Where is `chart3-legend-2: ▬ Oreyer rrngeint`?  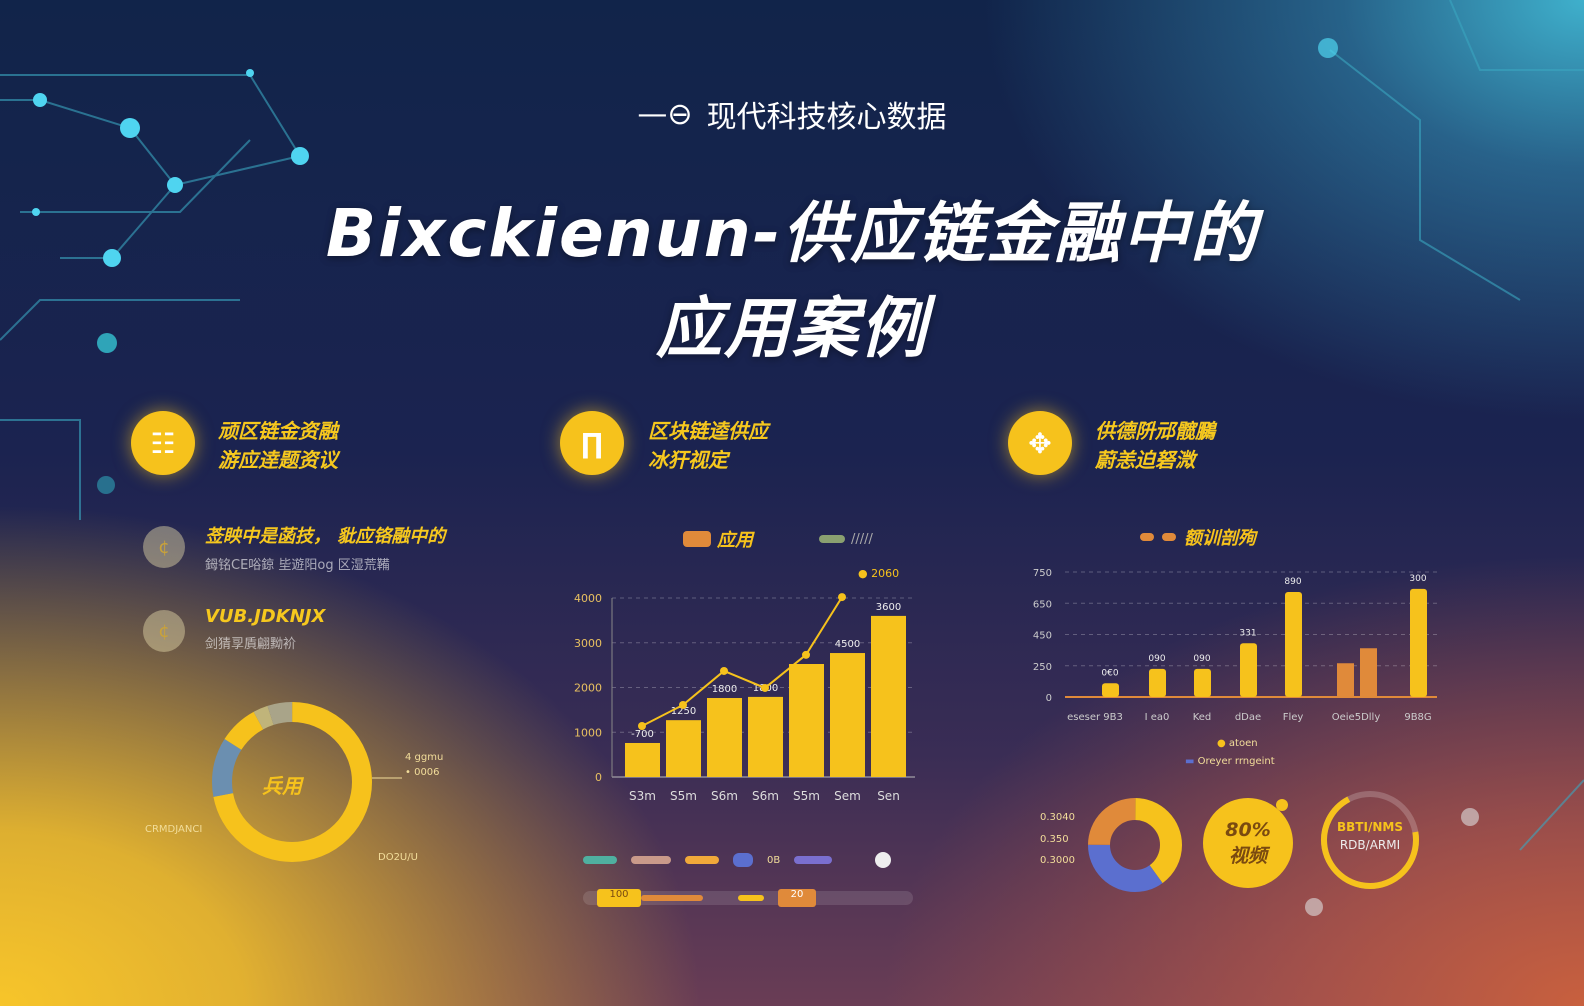
chart3-legend-2: ▬ Oreyer rrngeint is located at coordinates (1230, 761).